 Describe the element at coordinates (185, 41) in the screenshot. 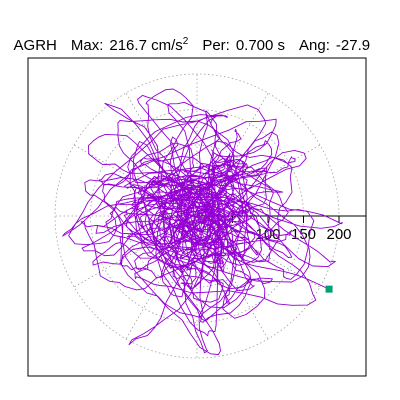

I see `max-exponent: 2` at that location.